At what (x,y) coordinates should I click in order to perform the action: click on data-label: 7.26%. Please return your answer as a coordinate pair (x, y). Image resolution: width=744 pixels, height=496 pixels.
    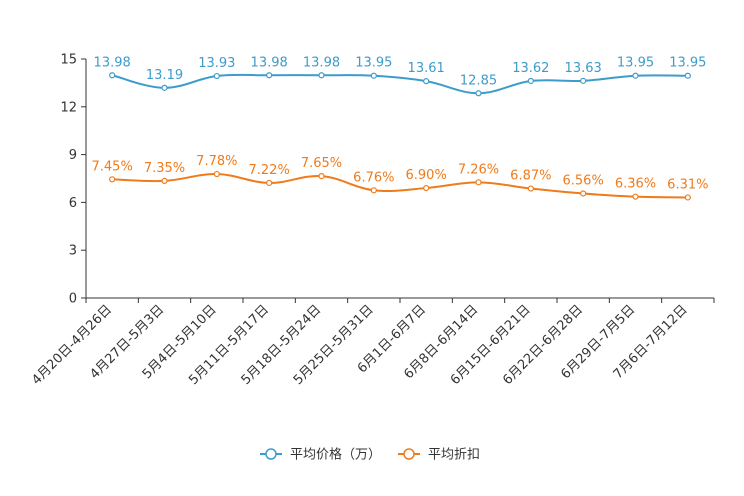
    Looking at the image, I should click on (478, 169).